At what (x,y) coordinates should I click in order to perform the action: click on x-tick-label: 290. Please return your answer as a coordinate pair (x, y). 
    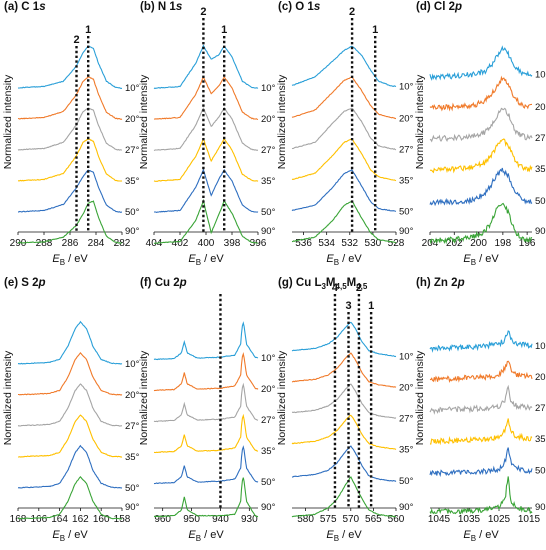
    Looking at the image, I should click on (18, 243).